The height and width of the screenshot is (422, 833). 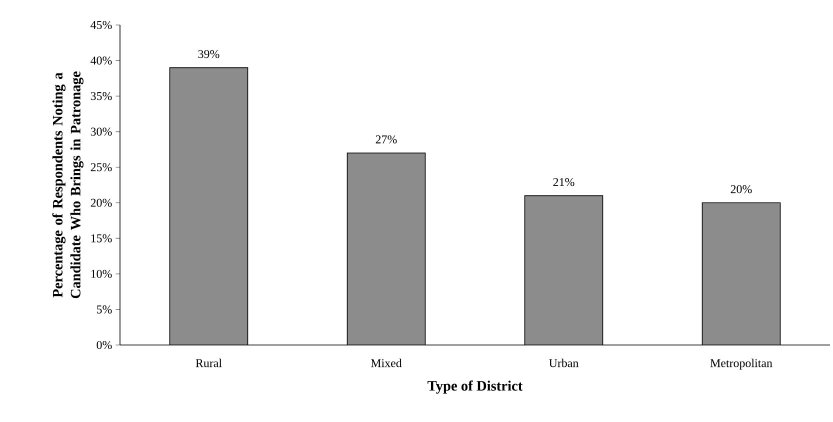 What do you see at coordinates (101, 132) in the screenshot?
I see `y-tick-label: 30%` at bounding box center [101, 132].